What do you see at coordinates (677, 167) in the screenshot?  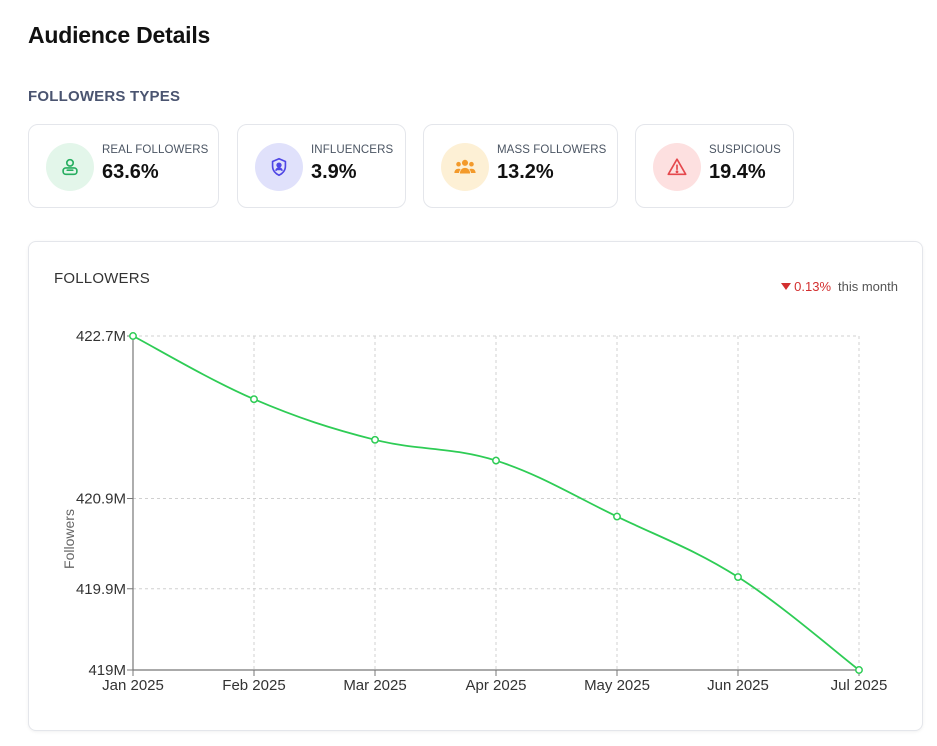 I see `warning-icon` at bounding box center [677, 167].